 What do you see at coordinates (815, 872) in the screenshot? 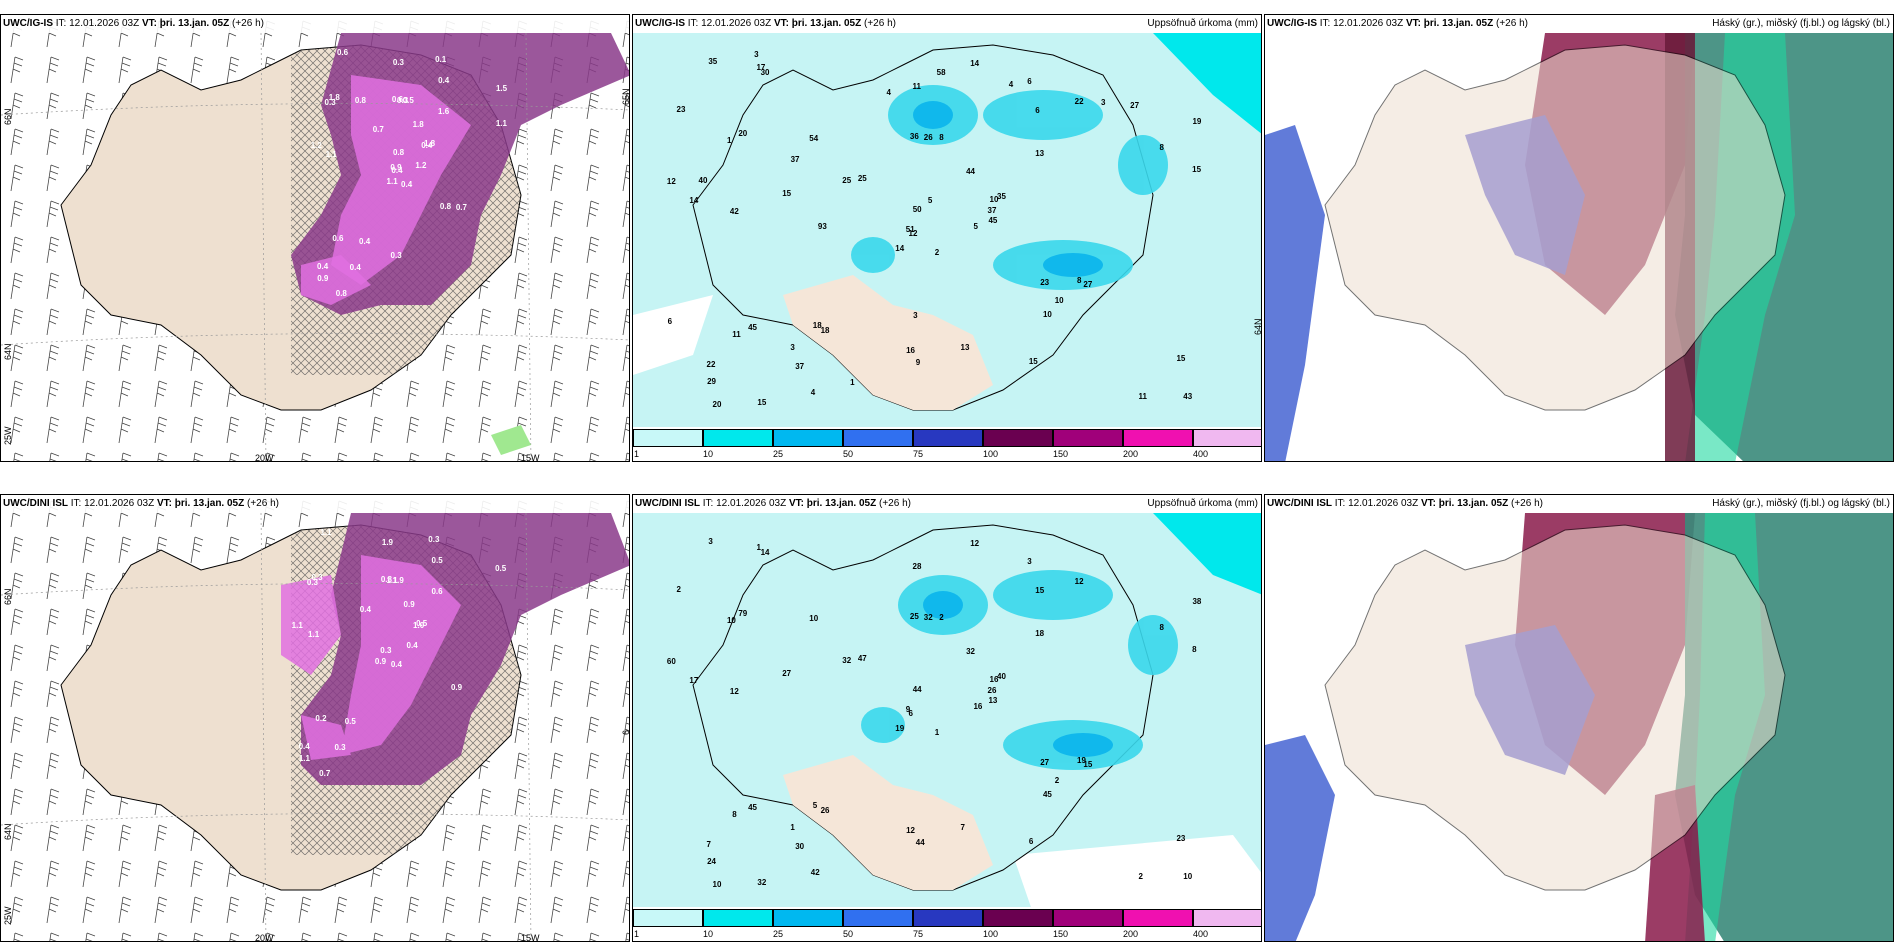
I see `value-label: 42` at bounding box center [815, 872].